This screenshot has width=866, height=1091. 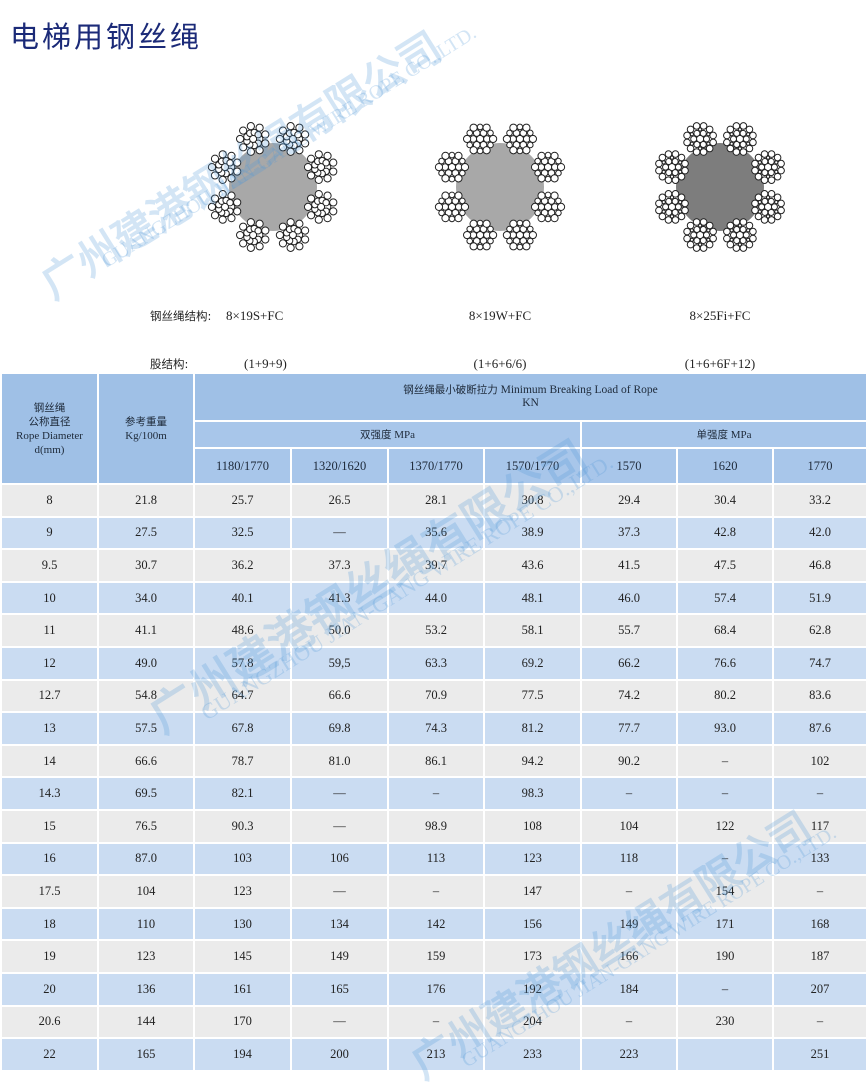 What do you see at coordinates (49, 761) in the screenshot?
I see `cell-diameter: 14` at bounding box center [49, 761].